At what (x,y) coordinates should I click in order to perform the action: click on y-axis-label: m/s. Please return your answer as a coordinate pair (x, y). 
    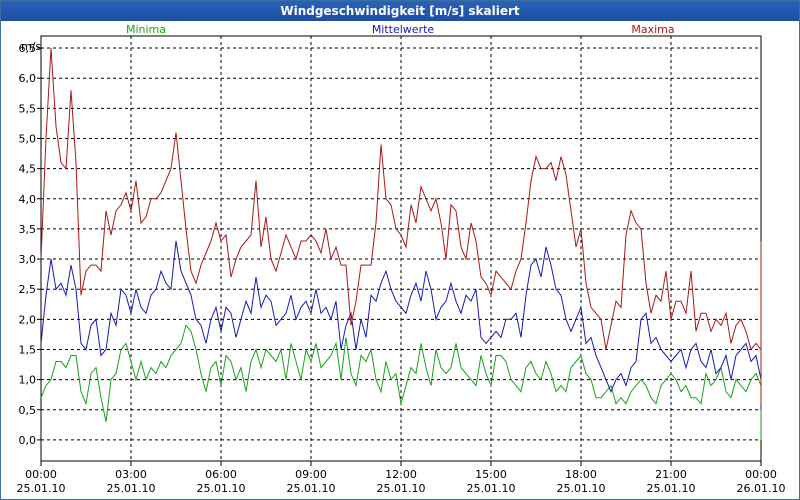
    Looking at the image, I should click on (31, 46).